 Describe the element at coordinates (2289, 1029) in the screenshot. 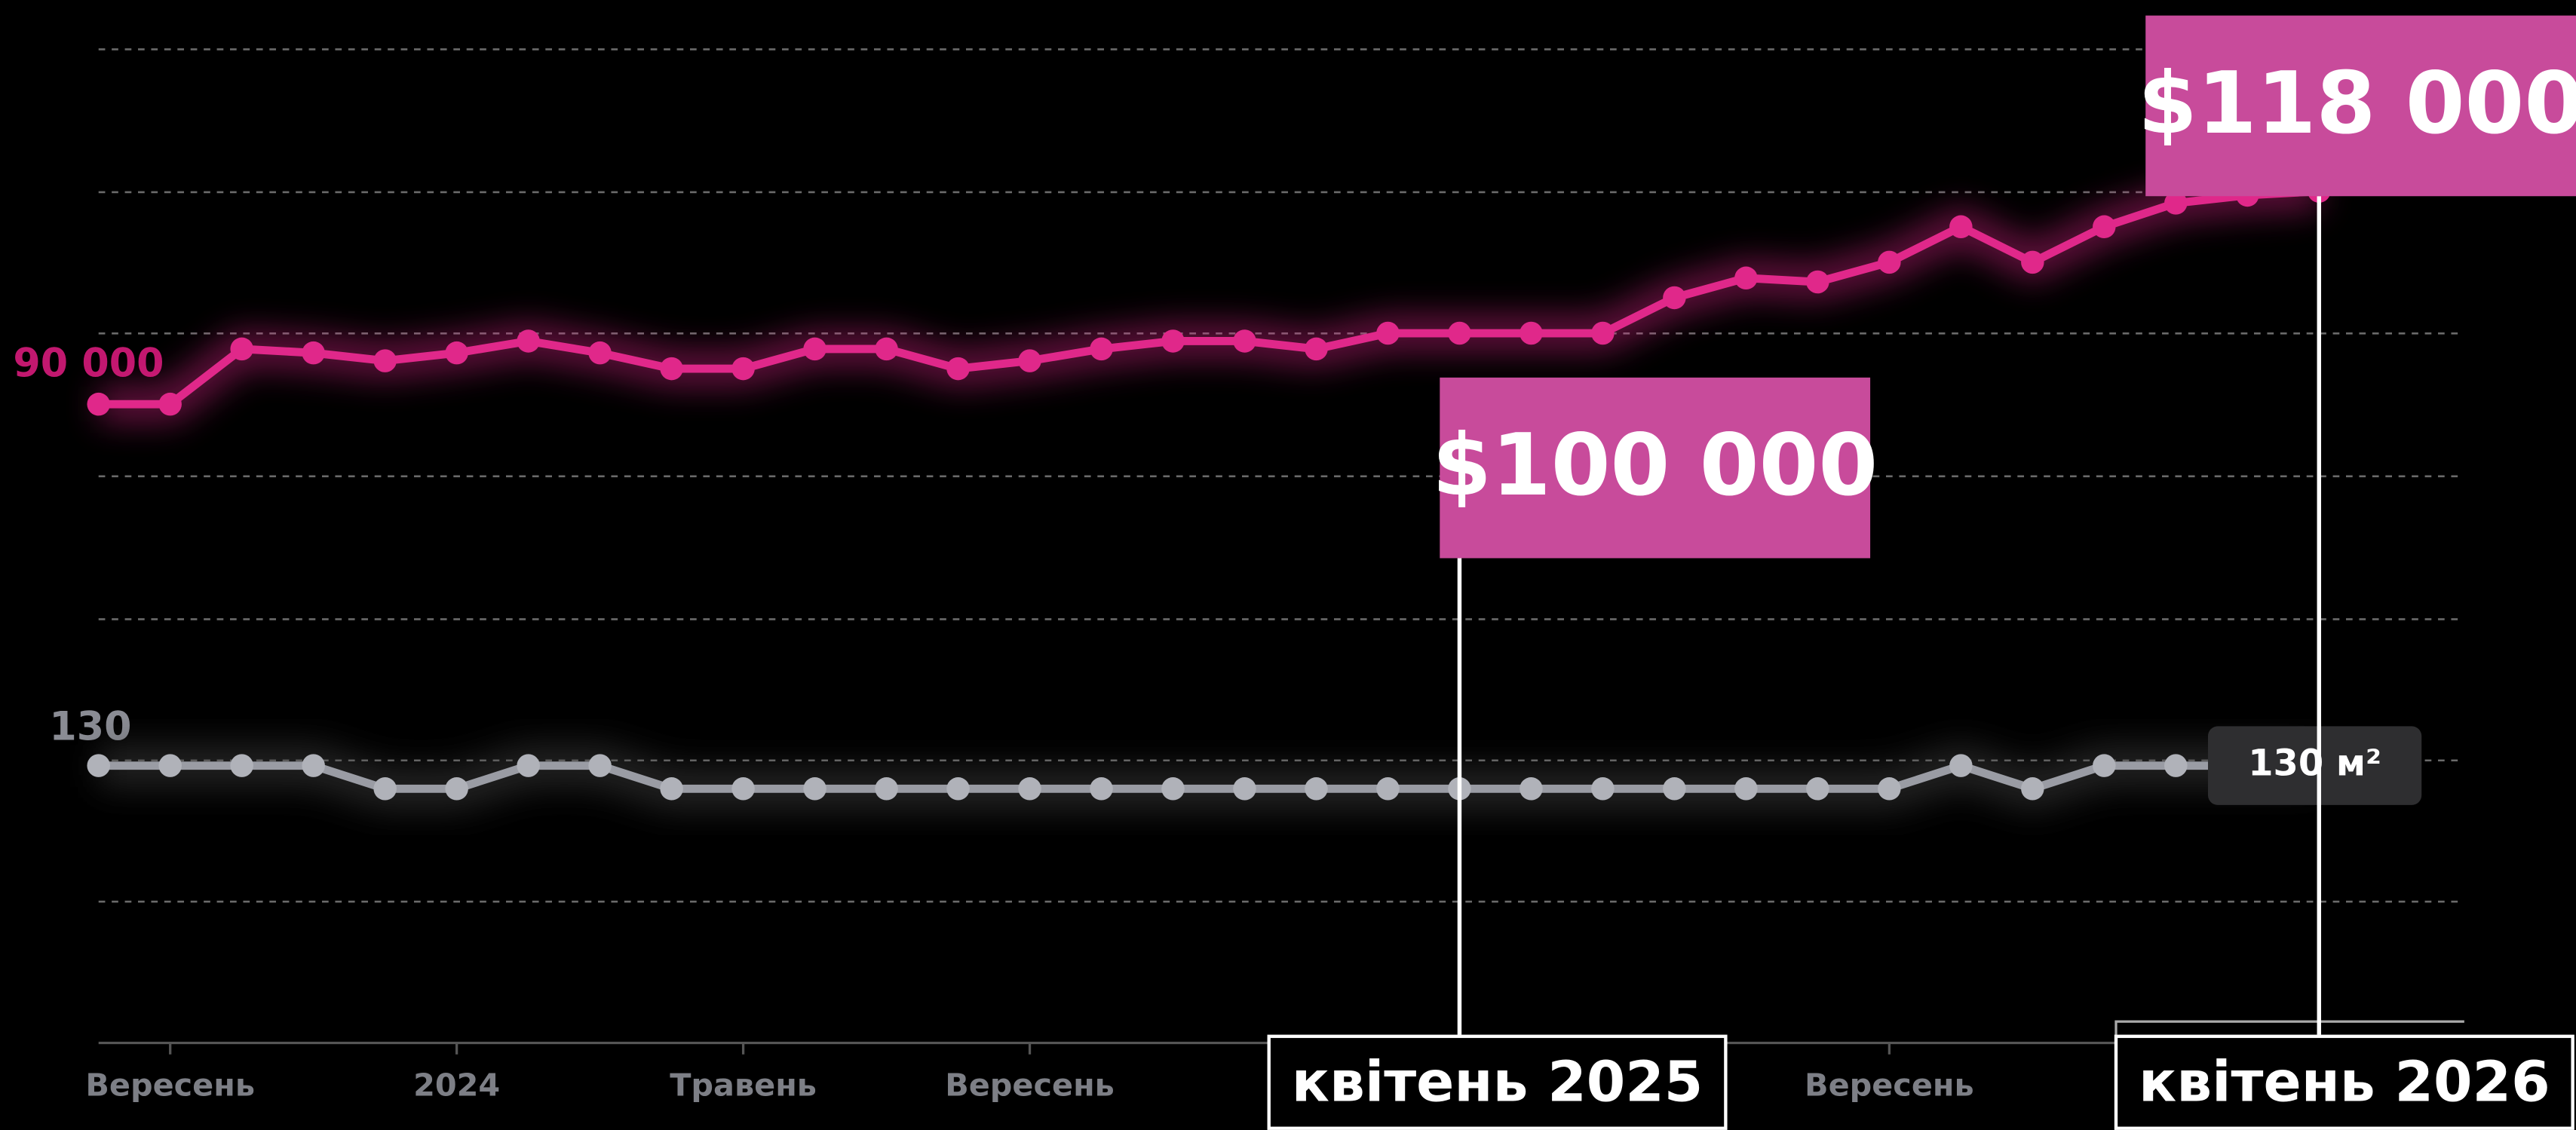

I see `bracket` at that location.